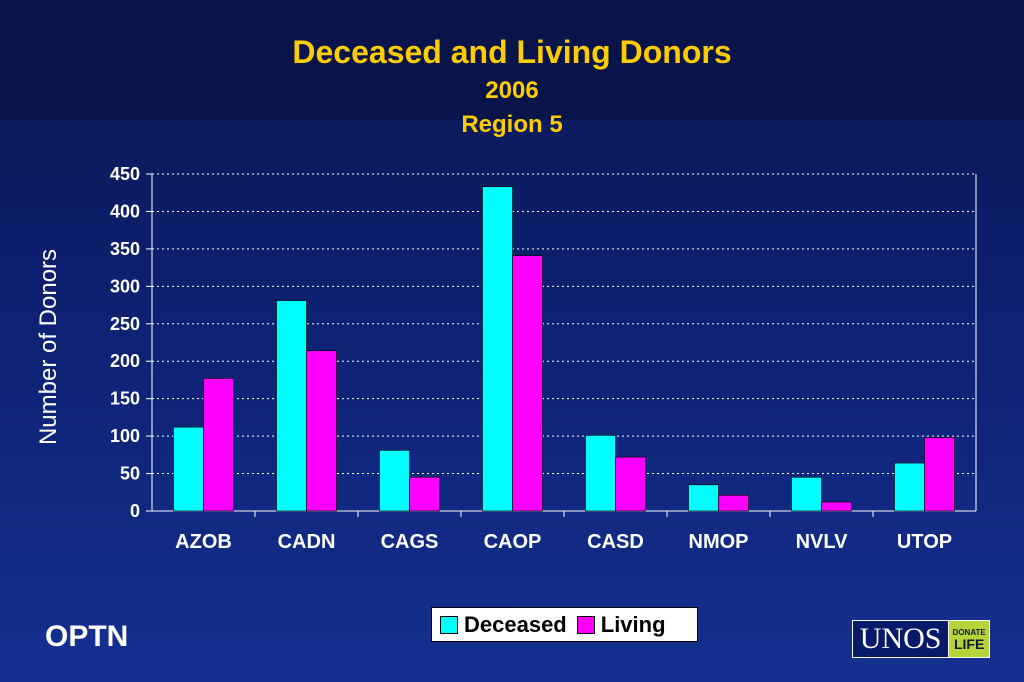  I want to click on bar-deceased-azob, so click(188, 469).